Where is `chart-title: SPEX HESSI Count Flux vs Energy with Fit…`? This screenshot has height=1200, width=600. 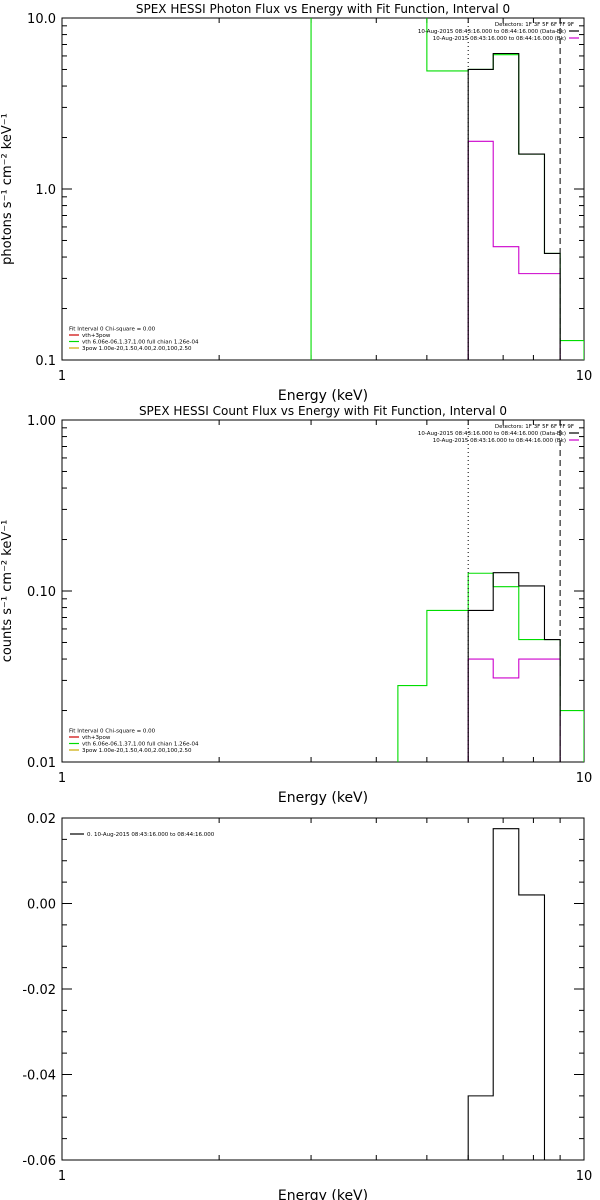
chart-title: SPEX HESSI Count Flux vs Energy with Fit… is located at coordinates (323, 411).